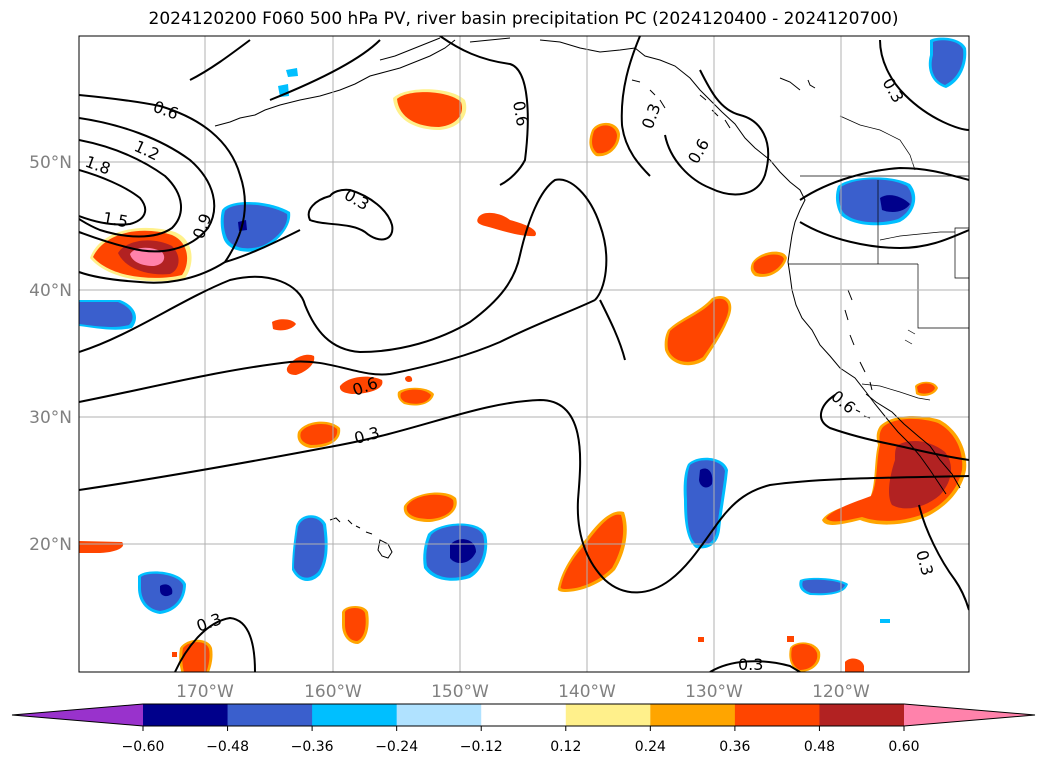 The image size is (1047, 765). What do you see at coordinates (143, 747) in the screenshot?
I see `colorbar-tick-label: −0.60` at bounding box center [143, 747].